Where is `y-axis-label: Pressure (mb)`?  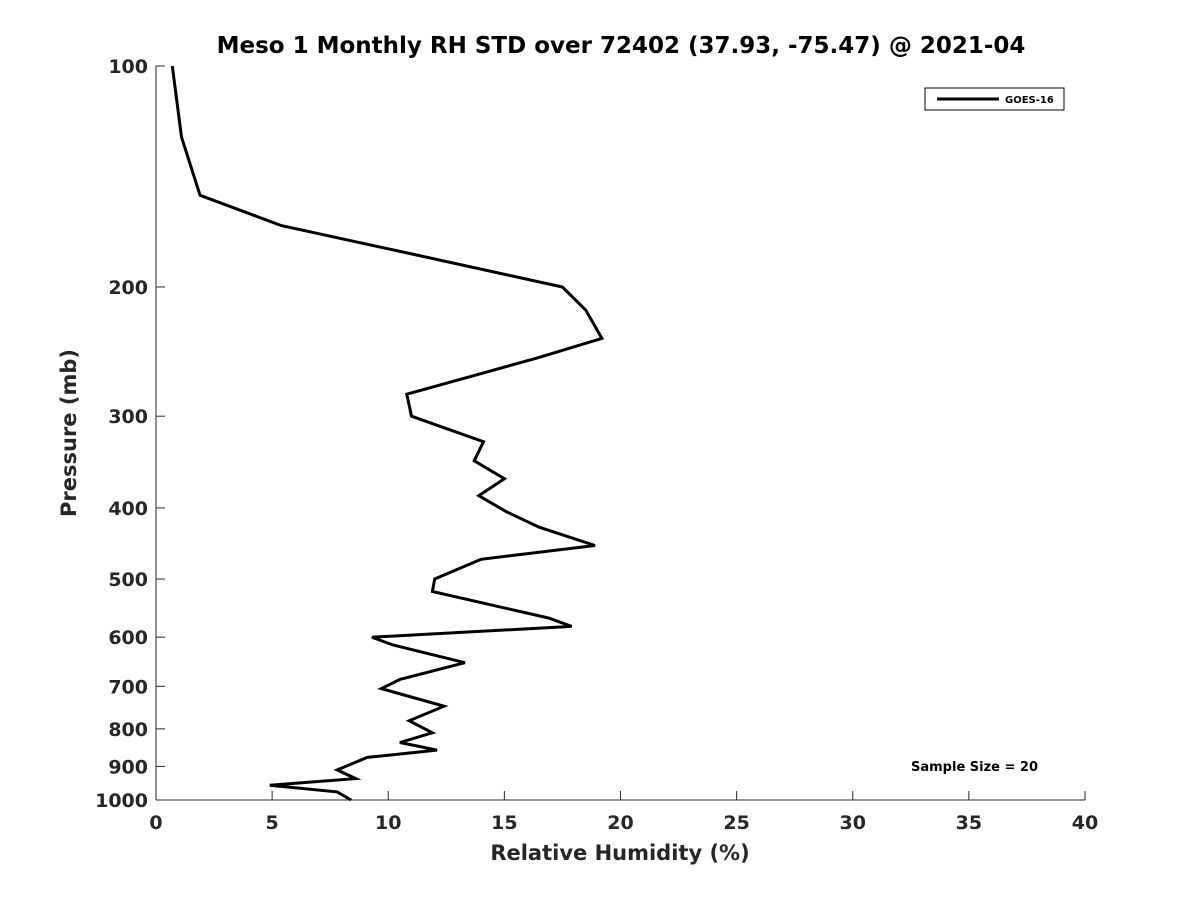
y-axis-label: Pressure (mb) is located at coordinates (69, 433).